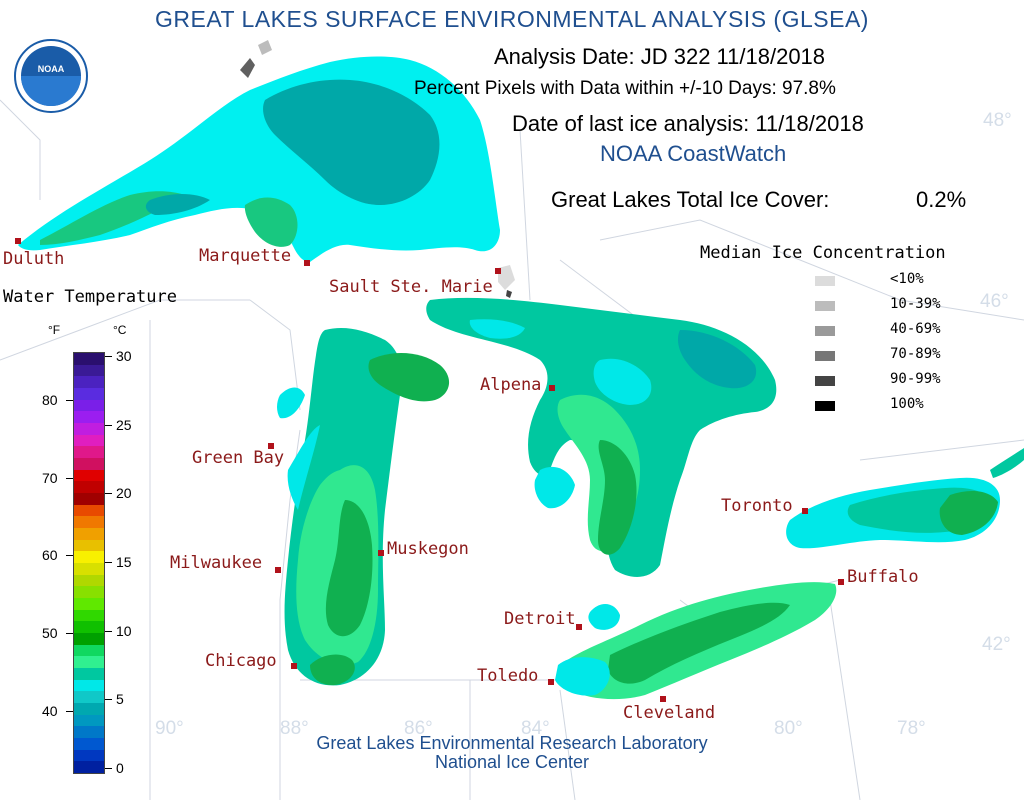 This screenshot has width=1024, height=800. Describe the element at coordinates (363, 507) in the screenshot. I see `lake-michigan` at that location.